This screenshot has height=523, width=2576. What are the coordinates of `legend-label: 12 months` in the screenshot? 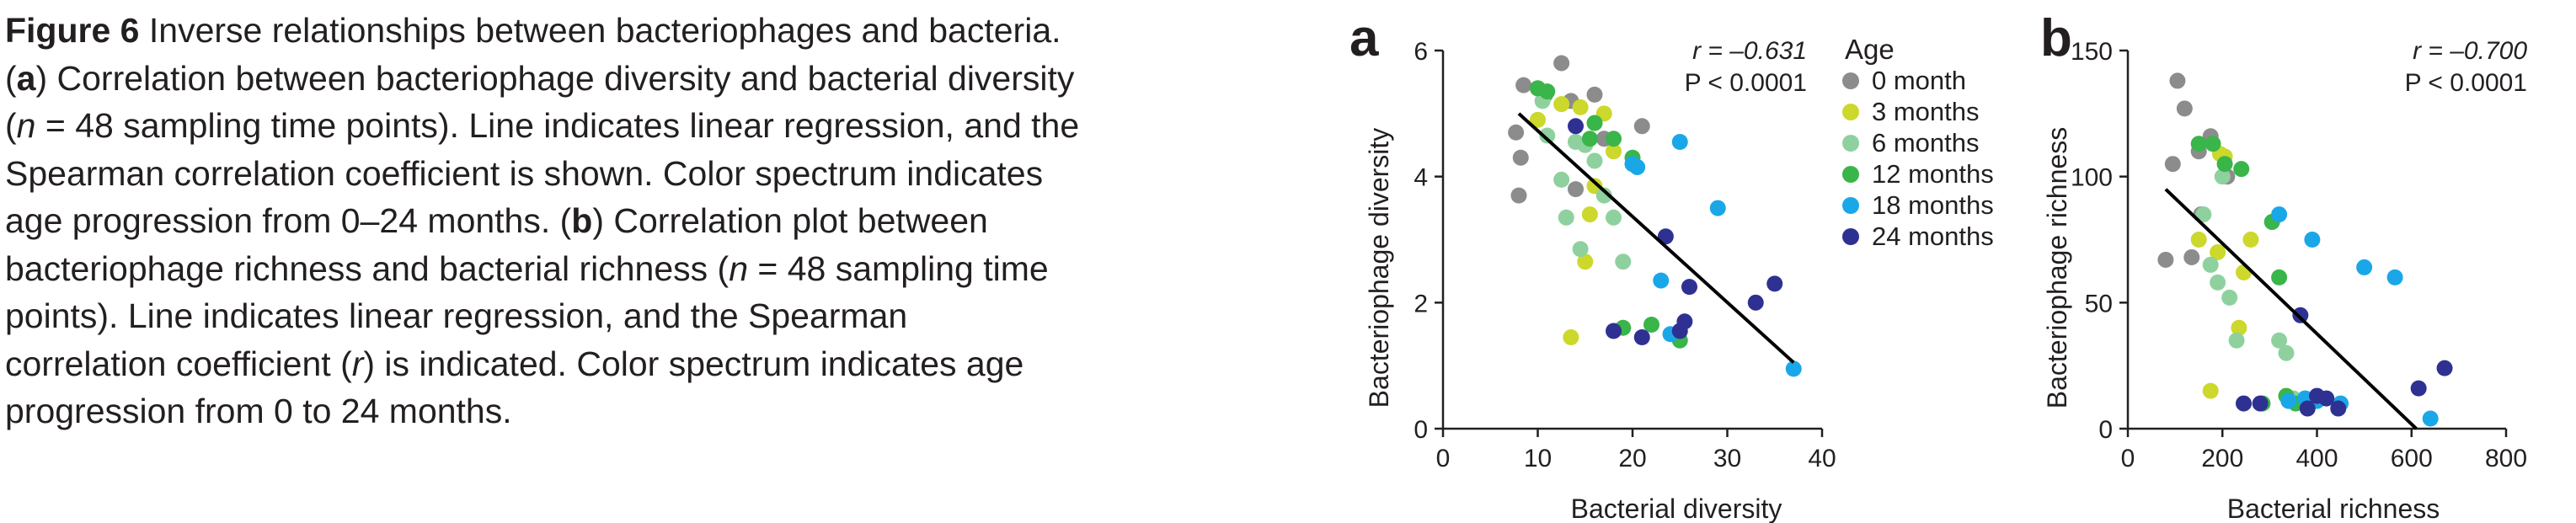 It's located at (1933, 174).